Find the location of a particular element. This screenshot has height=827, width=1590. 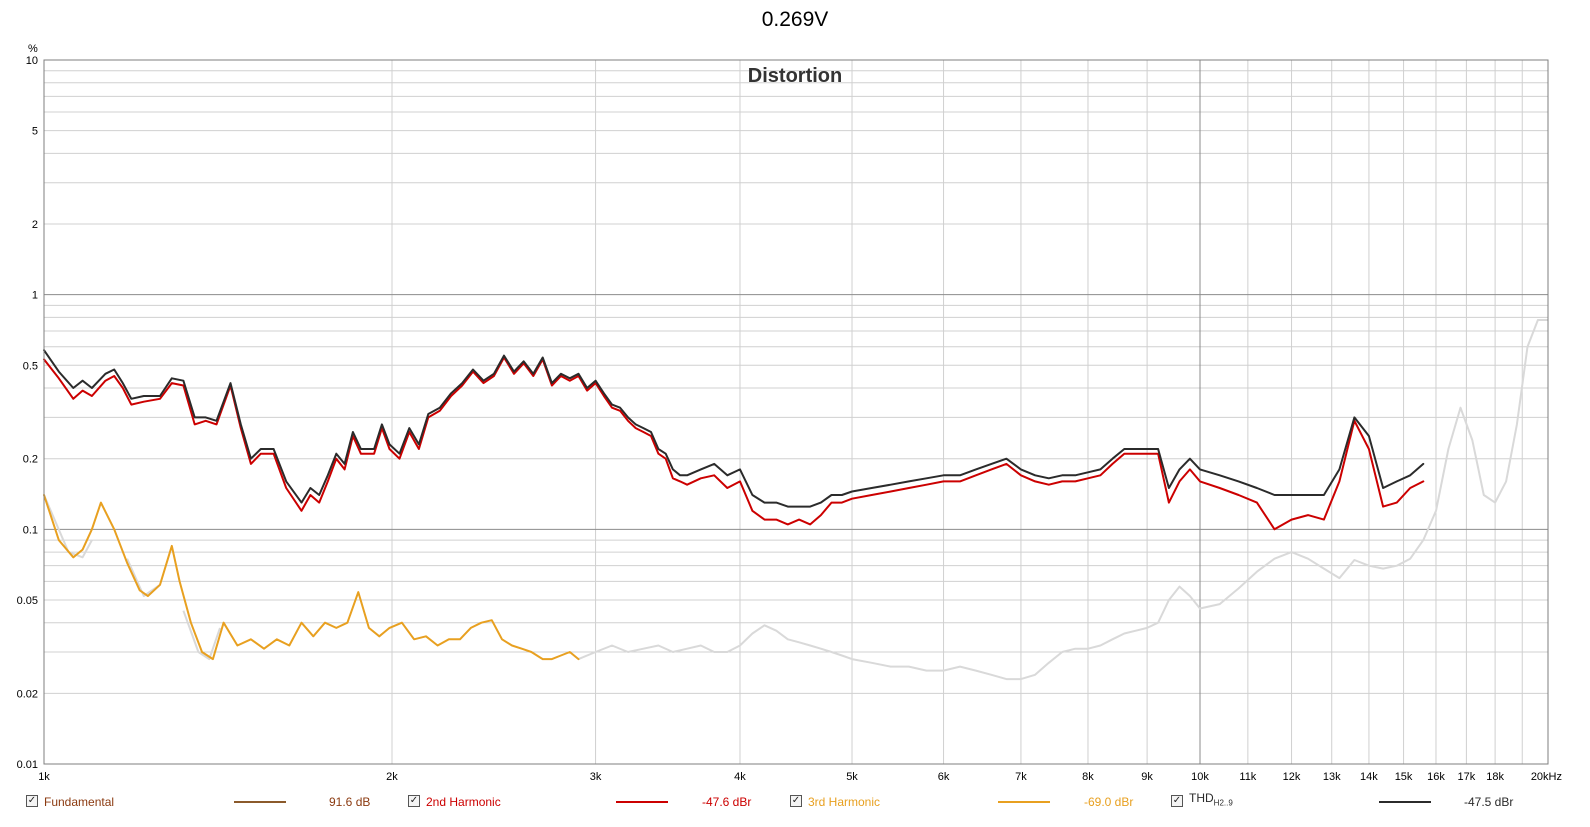

x-tick-label: 4k is located at coordinates (740, 777).